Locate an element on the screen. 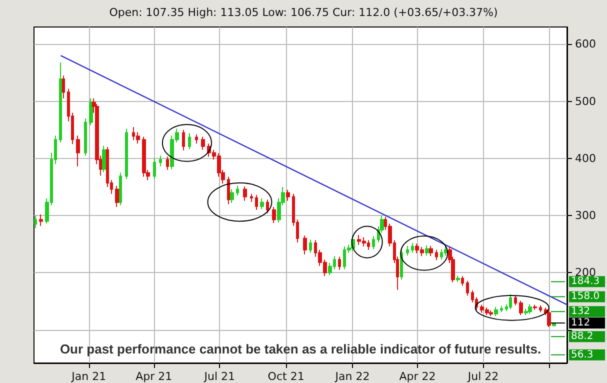  annotation: Our past performance cannot be taken as a reliable indicator of future results. is located at coordinates (301, 349).